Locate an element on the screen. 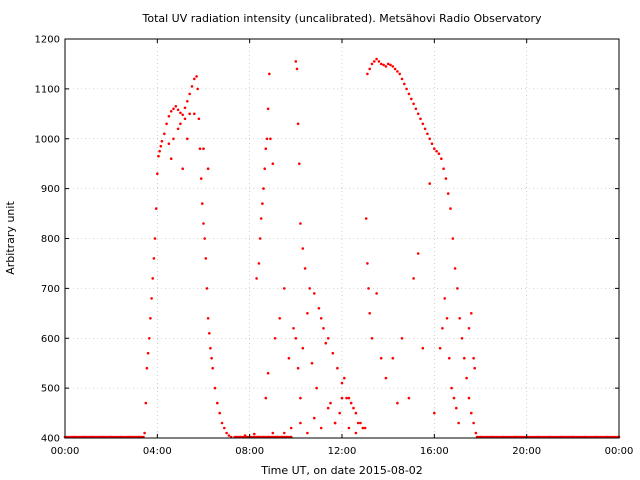 The image size is (640, 480). y-tick-label: 400 is located at coordinates (50, 439).